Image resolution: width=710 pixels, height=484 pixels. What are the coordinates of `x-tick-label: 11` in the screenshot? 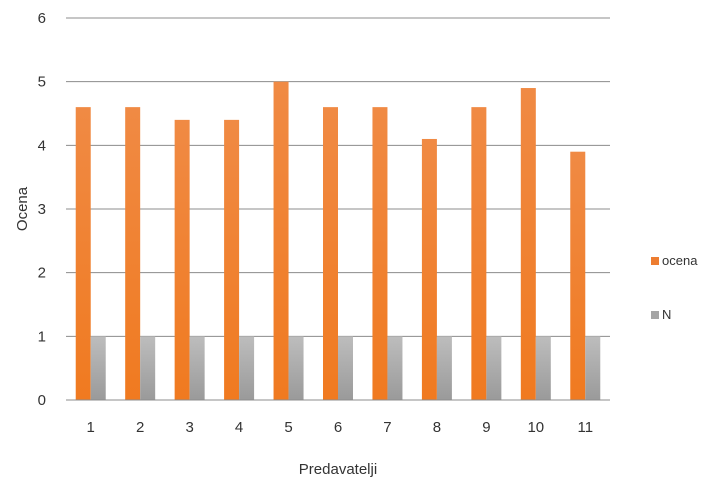 It's located at (585, 427).